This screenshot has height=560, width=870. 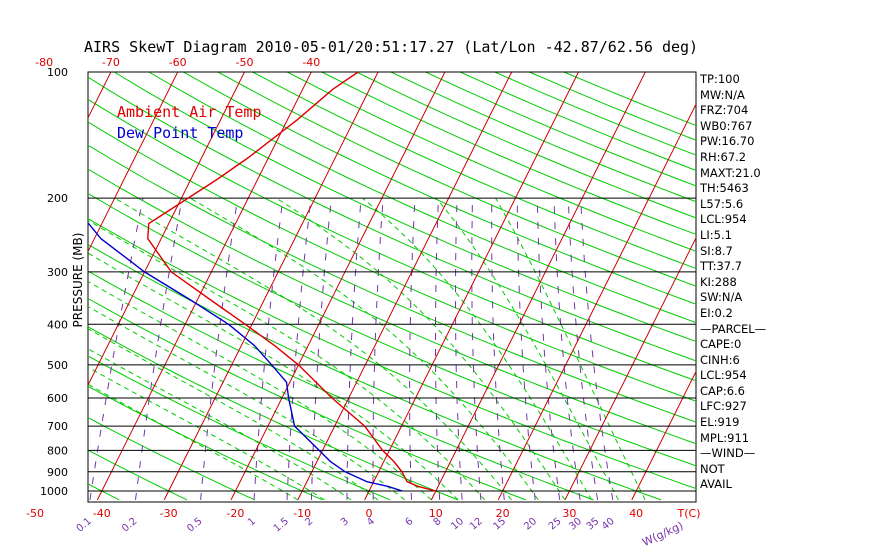 What do you see at coordinates (302, 513) in the screenshot?
I see `temp-tick-label: -10` at bounding box center [302, 513].